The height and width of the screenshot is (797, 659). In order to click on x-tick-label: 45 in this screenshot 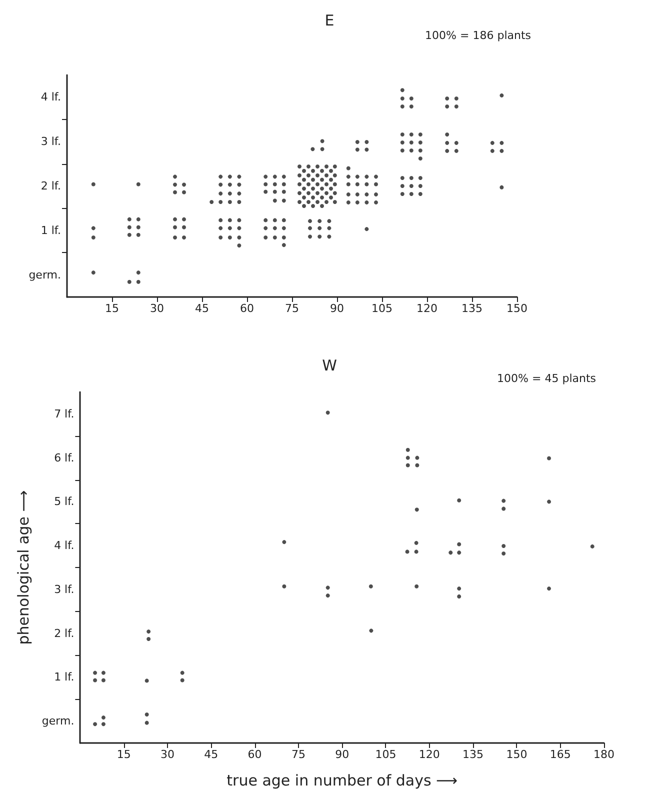, I will do `click(211, 754)`.